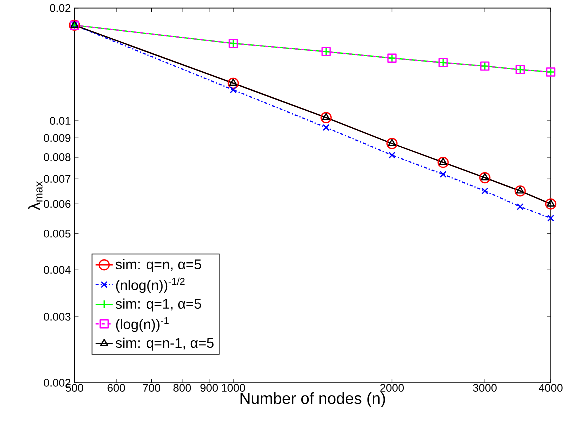 The width and height of the screenshot is (563, 430). Describe the element at coordinates (551, 388) in the screenshot. I see `x-tick-label: 4000` at that location.